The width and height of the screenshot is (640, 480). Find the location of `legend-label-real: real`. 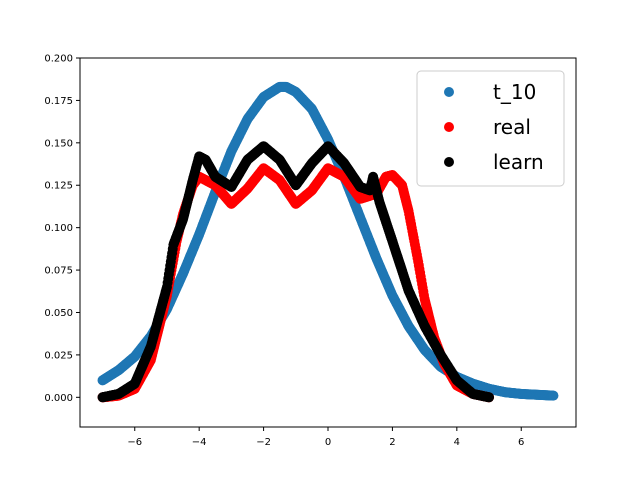

legend-label-real: real is located at coordinates (512, 127).